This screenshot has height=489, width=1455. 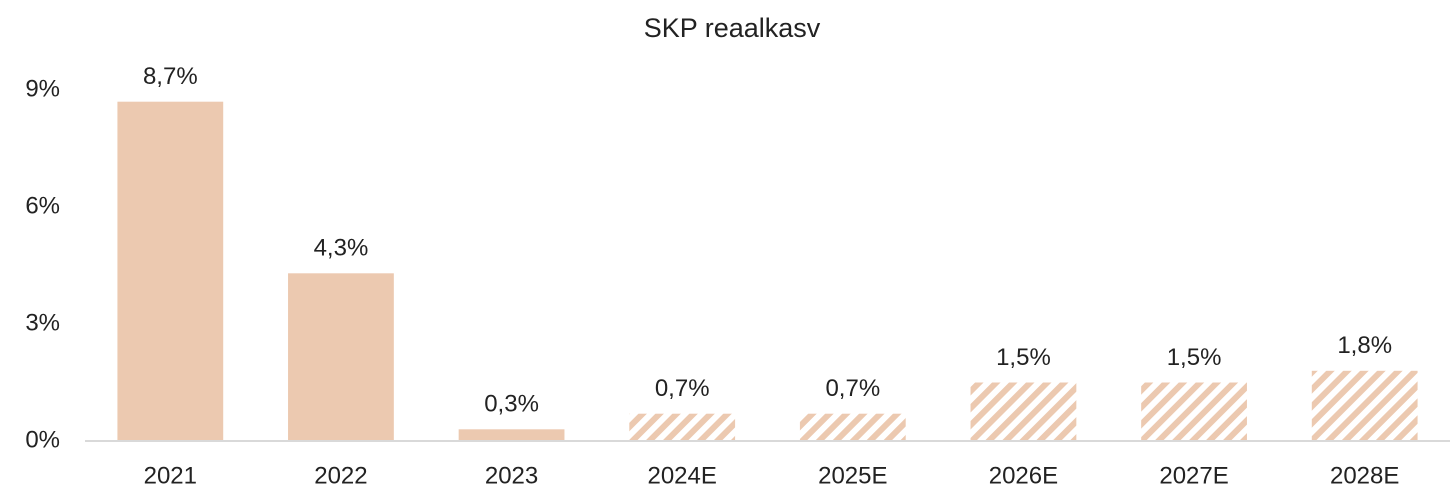 What do you see at coordinates (511, 475) in the screenshot?
I see `x-tick-label: 2023` at bounding box center [511, 475].